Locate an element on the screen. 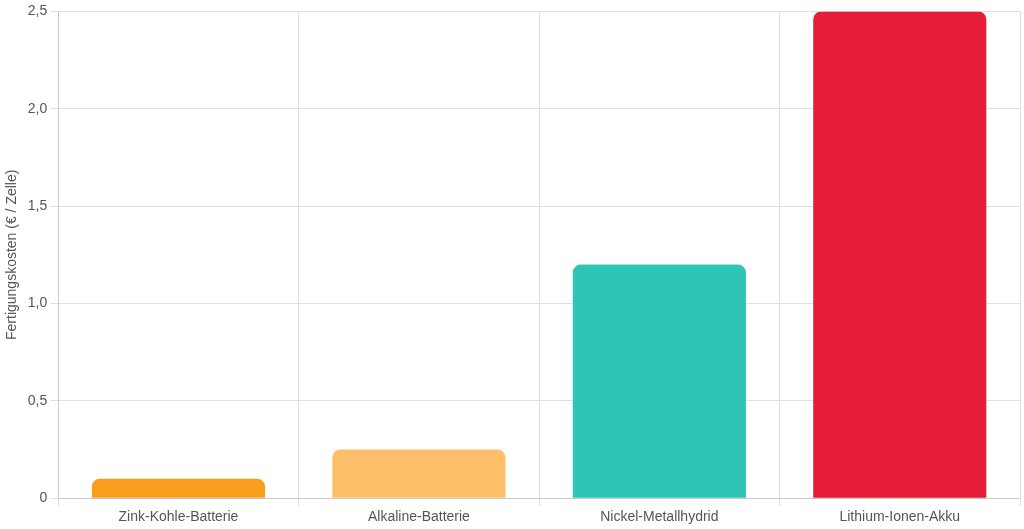  x-tick-label: Alkaline-Batterie is located at coordinates (419, 516).